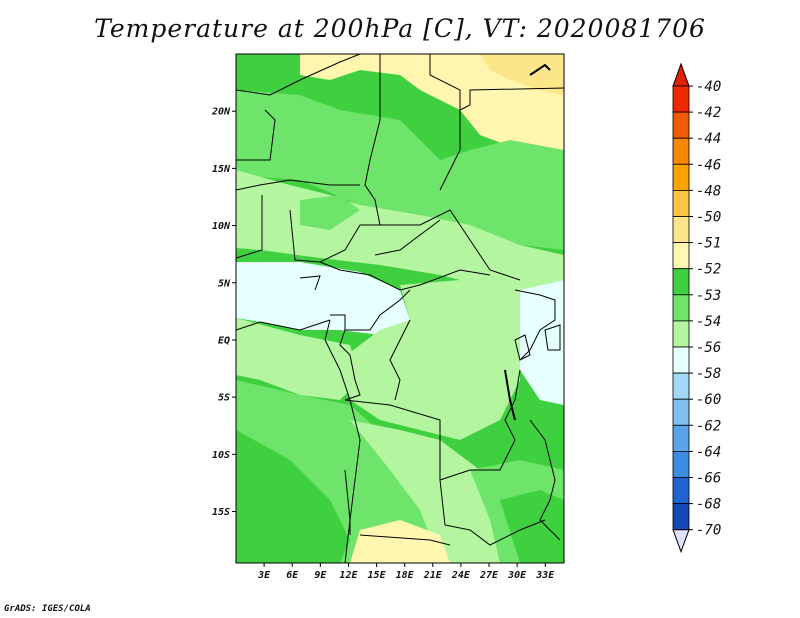  I want to click on lon-tick-label: 27E, so click(489, 575).